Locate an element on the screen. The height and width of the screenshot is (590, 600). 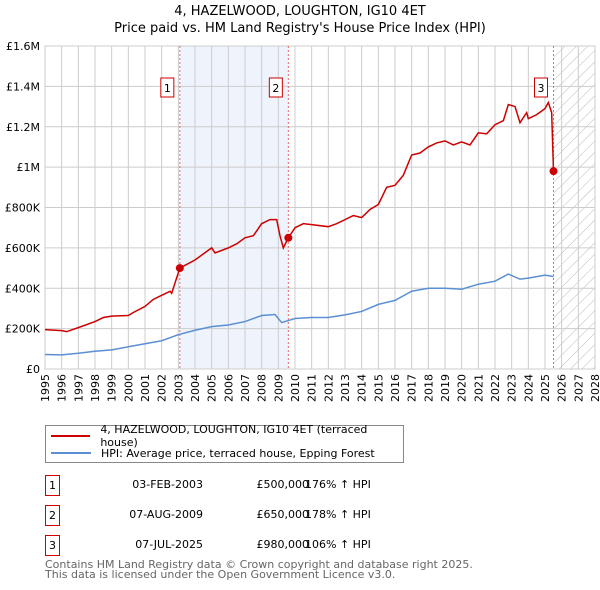
x-tick-label: 2020 is located at coordinates (462, 388).